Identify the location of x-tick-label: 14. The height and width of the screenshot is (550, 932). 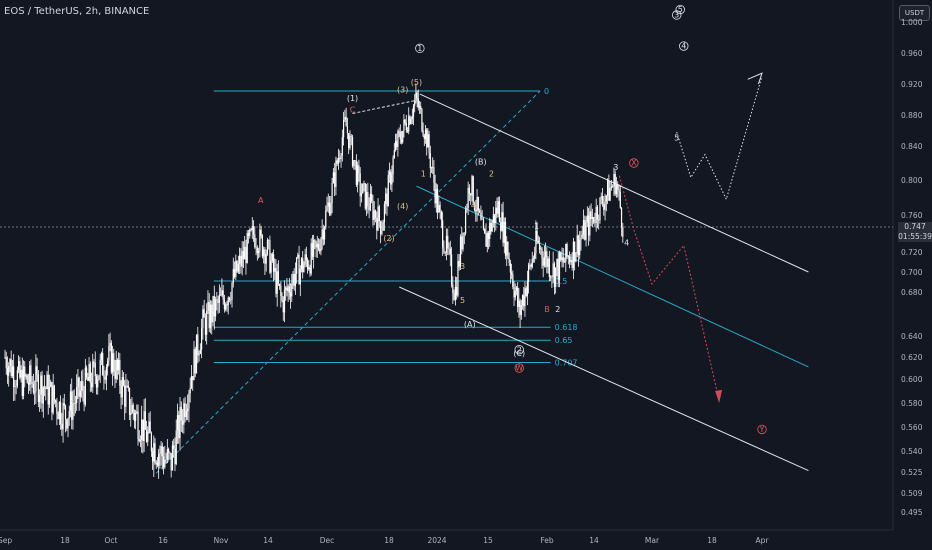
(268, 540).